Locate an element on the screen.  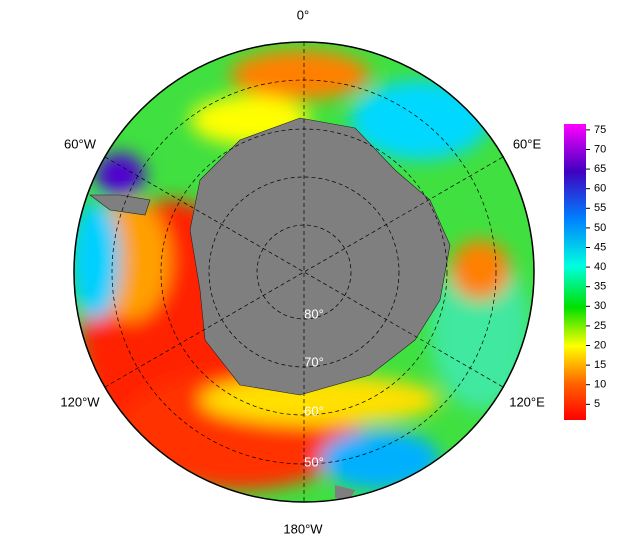
lon-label: 0° is located at coordinates (303, 14).